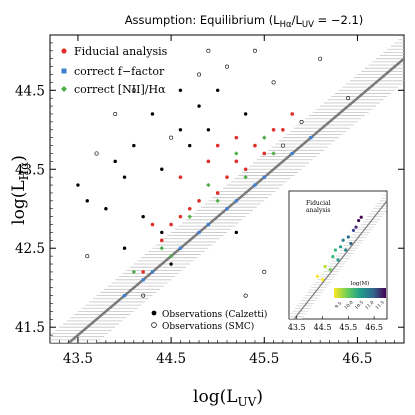  Describe the element at coordinates (119, 71) in the screenshot. I see `legend-label-ffactor: correct f−factor` at that location.